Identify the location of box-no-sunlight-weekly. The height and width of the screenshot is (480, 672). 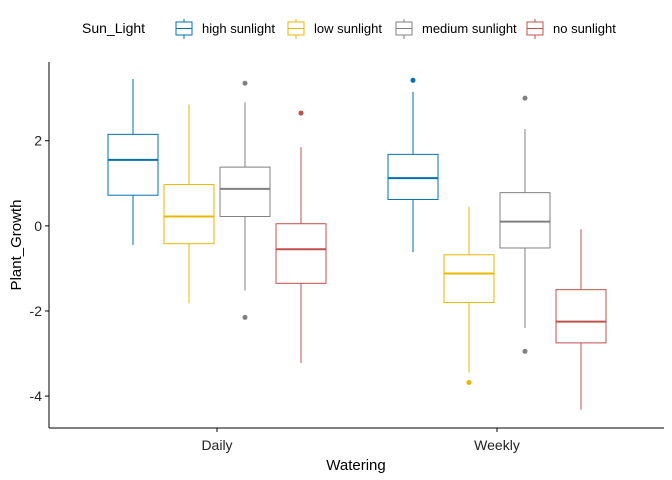
(581, 319).